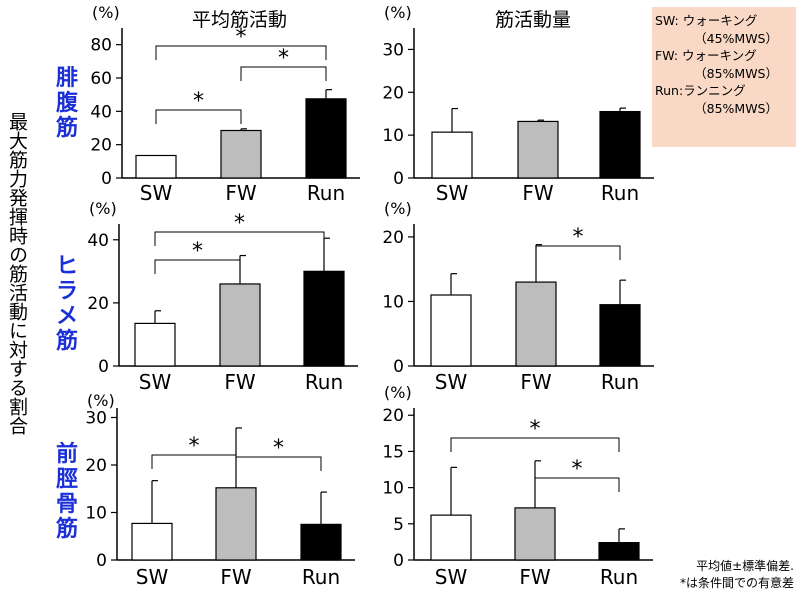 This screenshot has width=800, height=599. Describe the element at coordinates (451, 382) in the screenshot. I see `chart-soleus-total-category-label-sw: SW` at that location.